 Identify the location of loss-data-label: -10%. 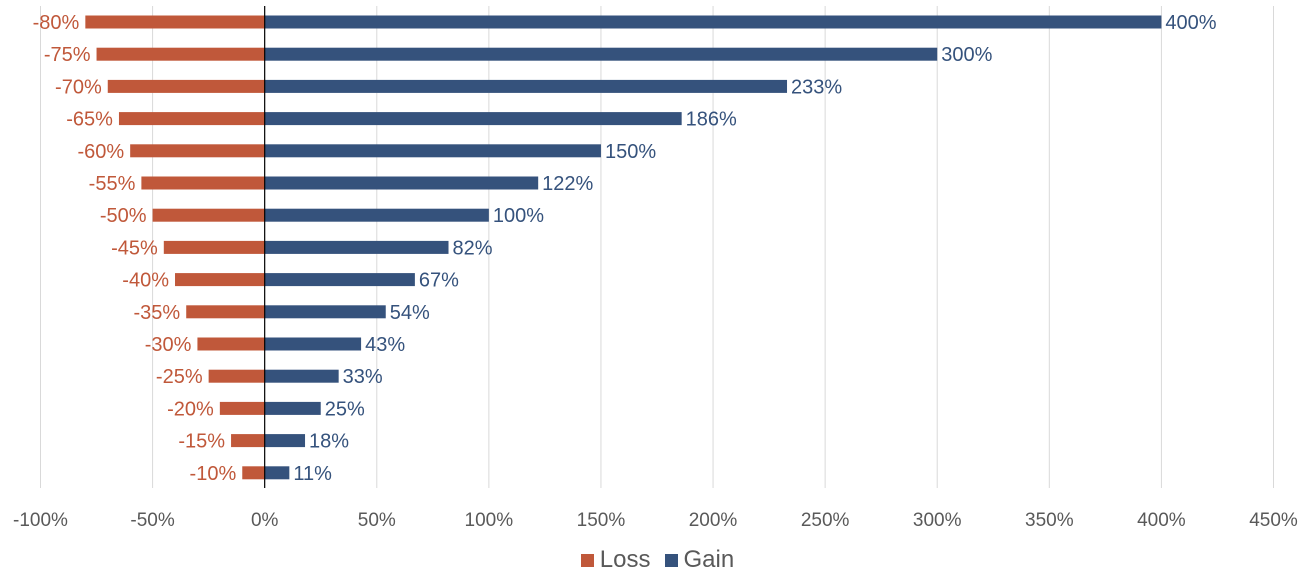
(213, 474).